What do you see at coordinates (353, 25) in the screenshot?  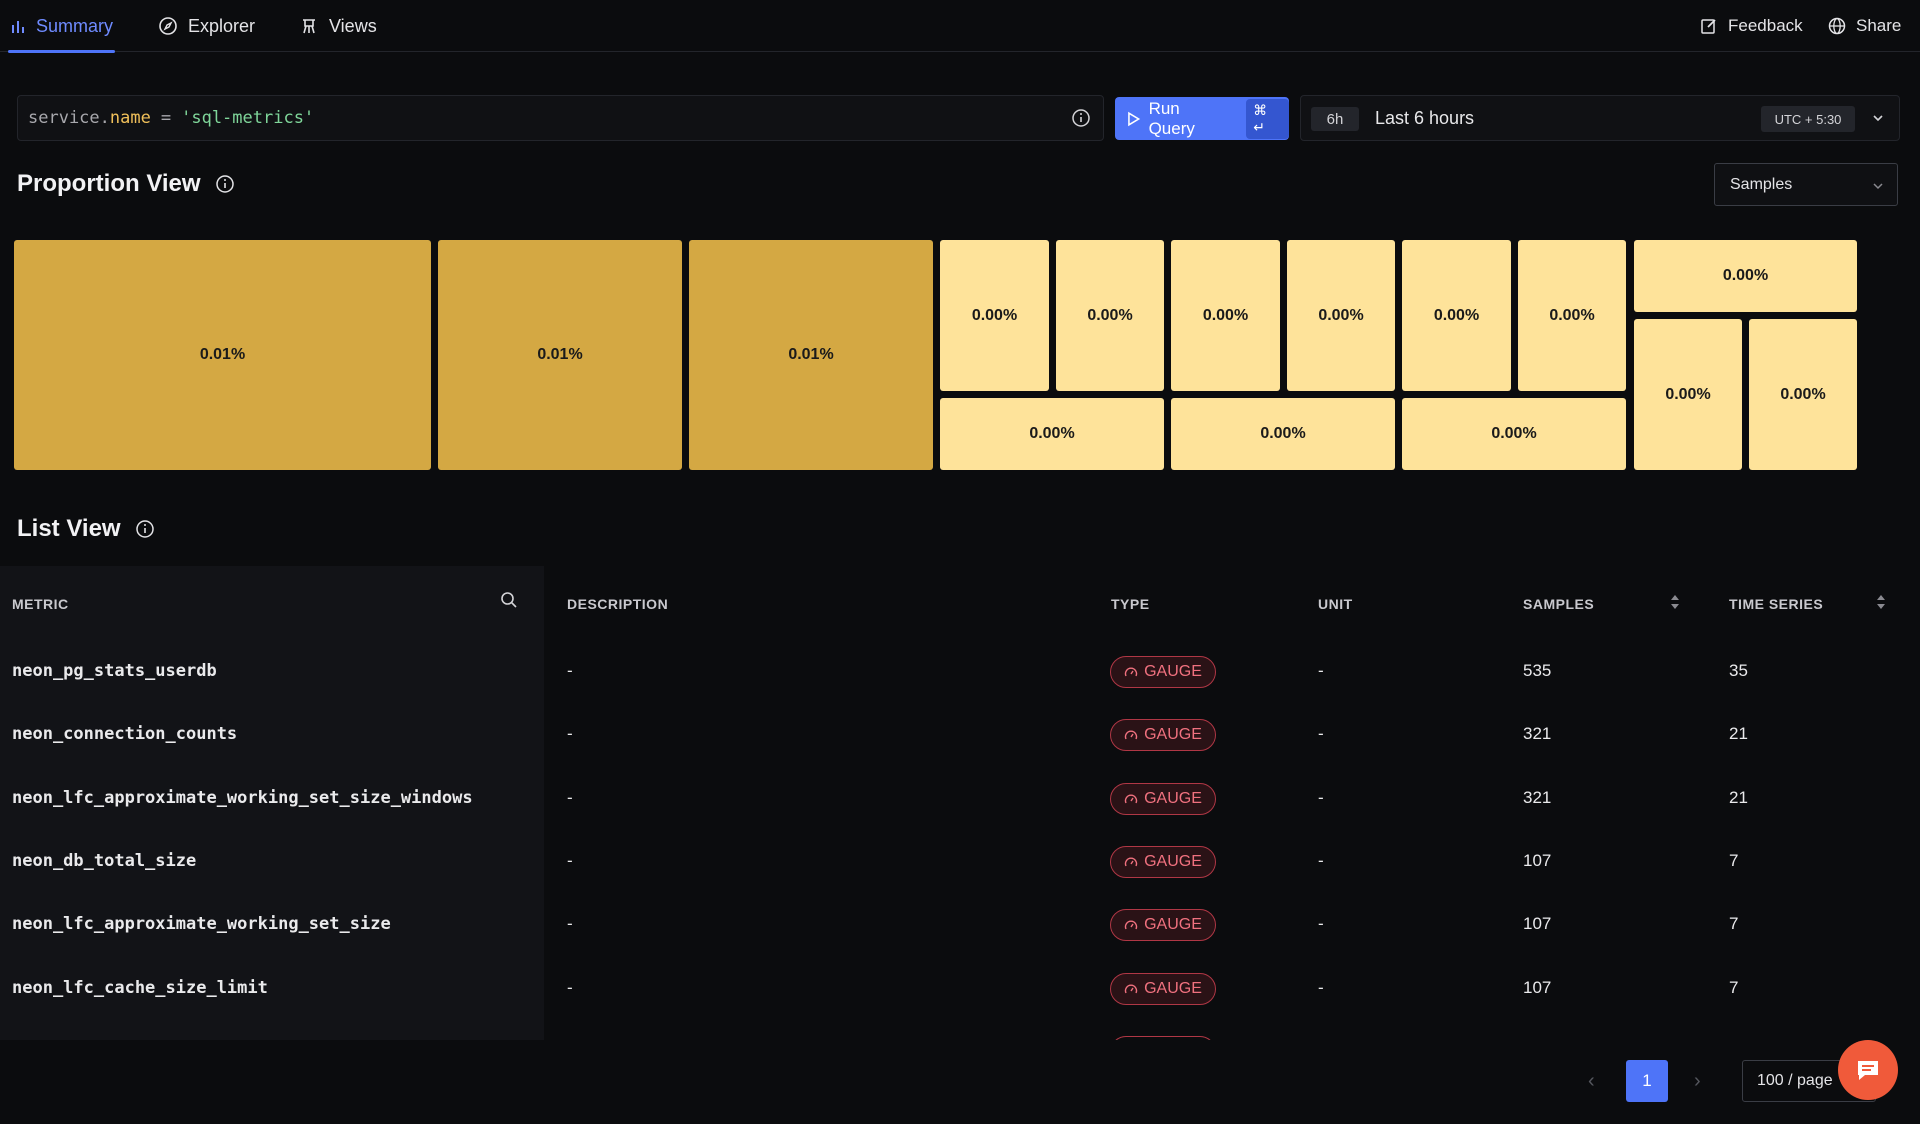 I see `tab-views-label: Views` at bounding box center [353, 25].